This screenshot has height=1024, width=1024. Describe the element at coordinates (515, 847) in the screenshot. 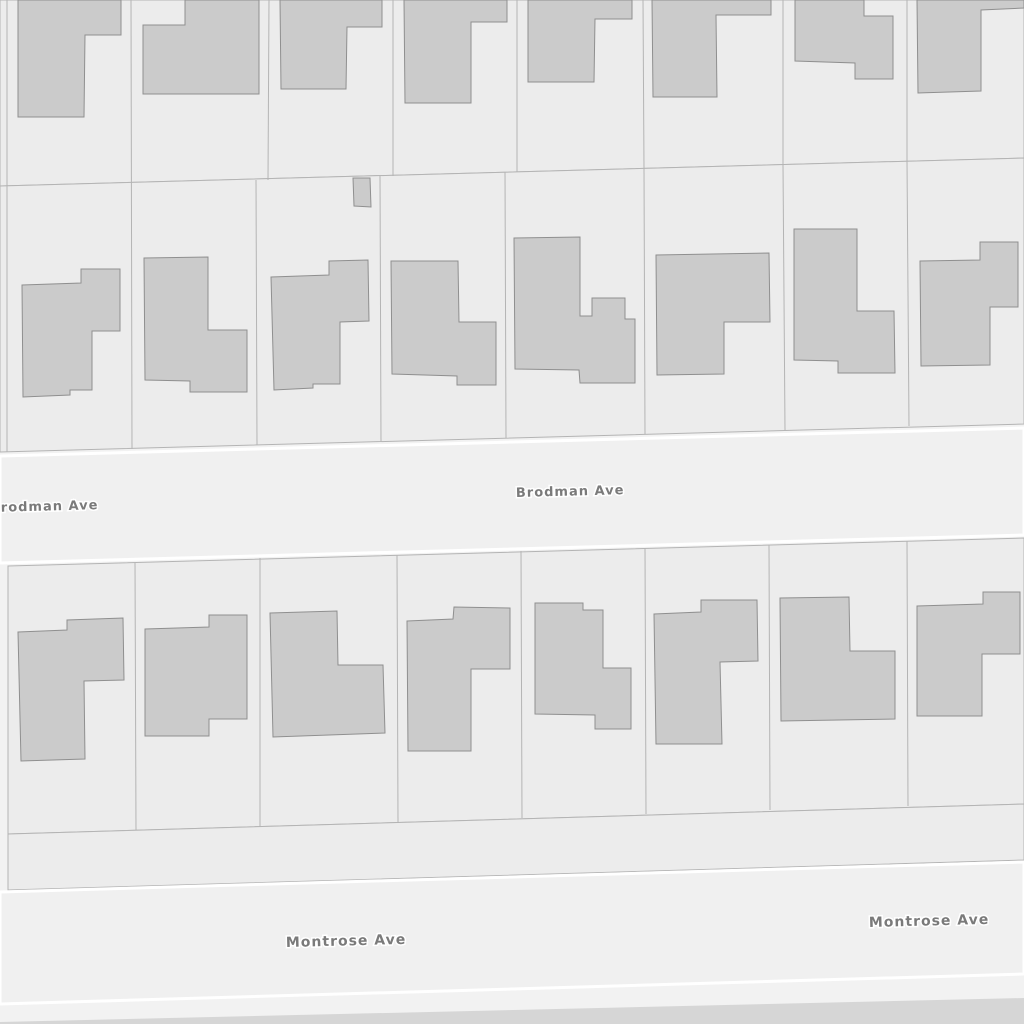

I see `strip` at that location.